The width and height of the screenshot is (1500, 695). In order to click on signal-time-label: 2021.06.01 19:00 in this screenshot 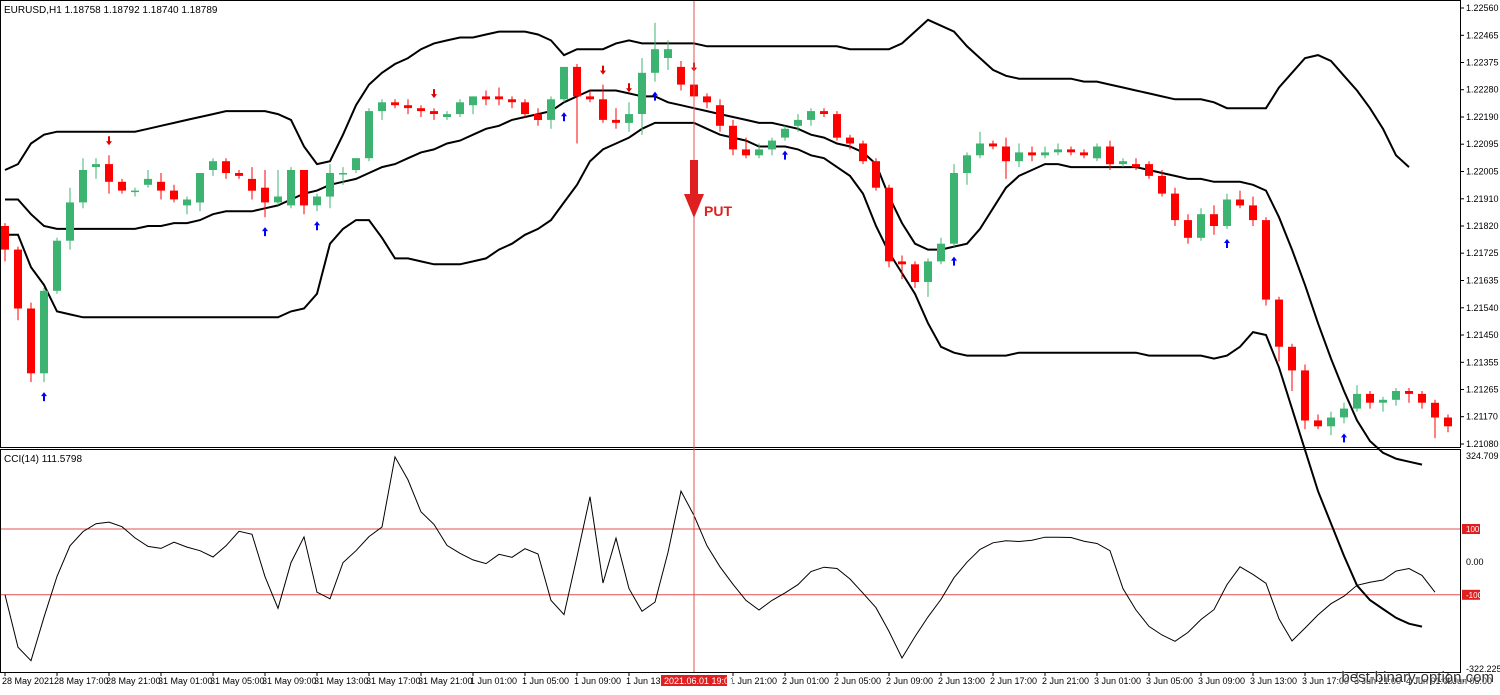, I will do `click(699, 681)`.